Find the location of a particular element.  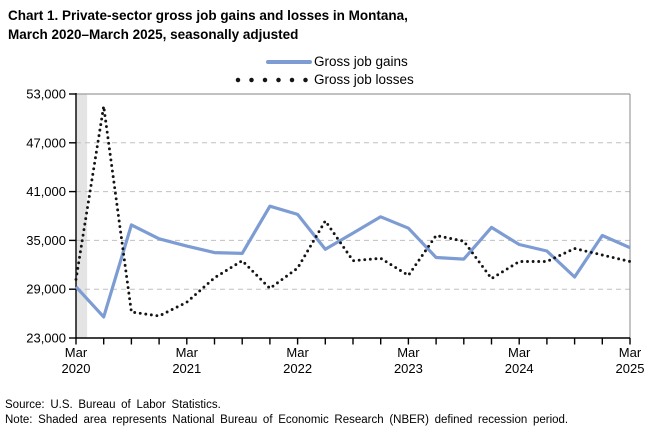

losses-line-swatch is located at coordinates (271, 80).